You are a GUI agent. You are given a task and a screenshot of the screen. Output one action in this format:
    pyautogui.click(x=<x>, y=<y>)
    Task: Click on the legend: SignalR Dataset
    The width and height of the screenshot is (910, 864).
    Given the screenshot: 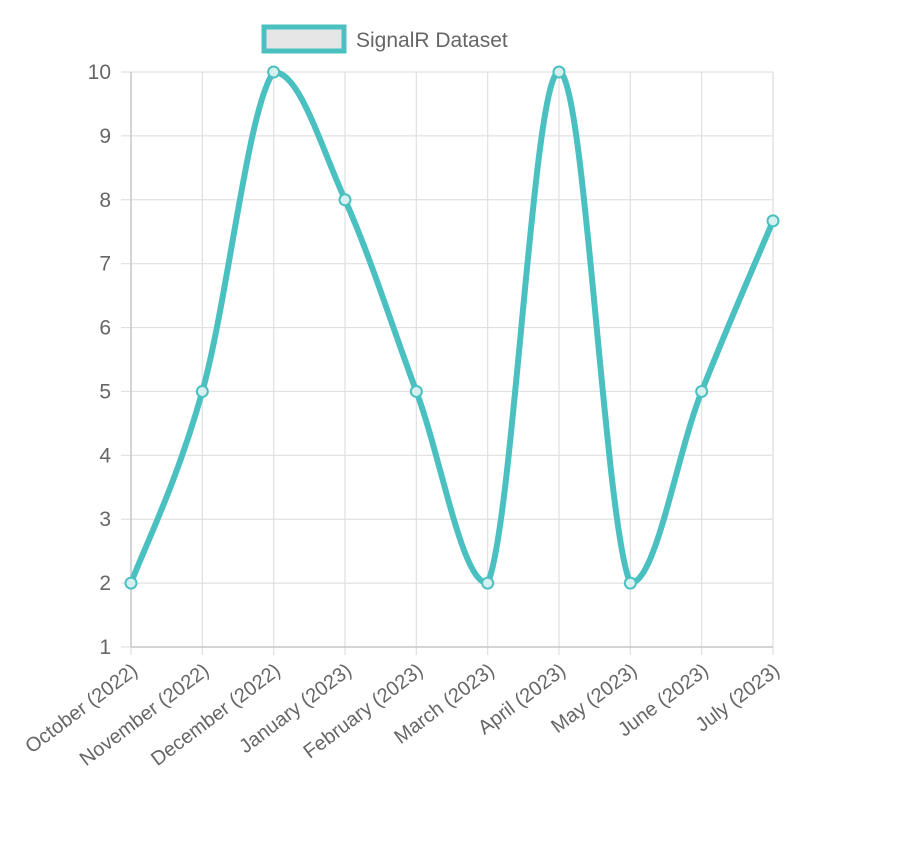 What is the action you would take?
    pyautogui.click(x=384, y=39)
    